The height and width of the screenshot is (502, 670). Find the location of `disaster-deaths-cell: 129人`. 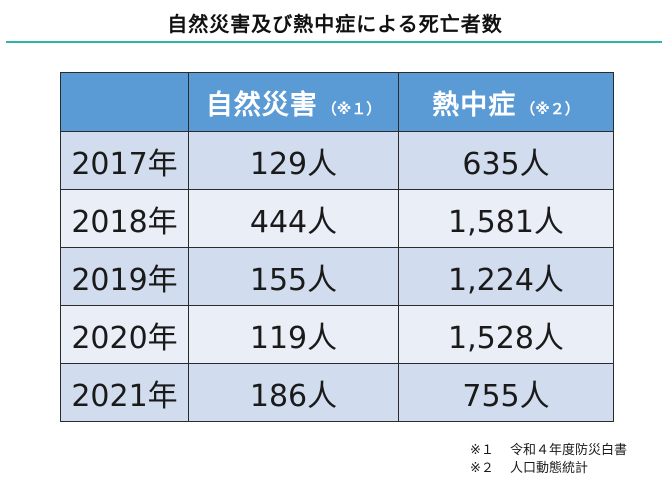

disaster-deaths-cell: 129人 is located at coordinates (293, 160).